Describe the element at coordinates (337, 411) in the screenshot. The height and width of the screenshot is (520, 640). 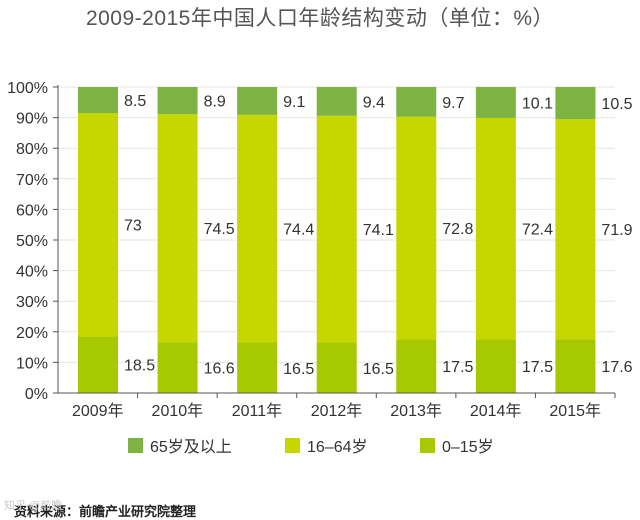
I see `x-tick-label: 2012年` at that location.